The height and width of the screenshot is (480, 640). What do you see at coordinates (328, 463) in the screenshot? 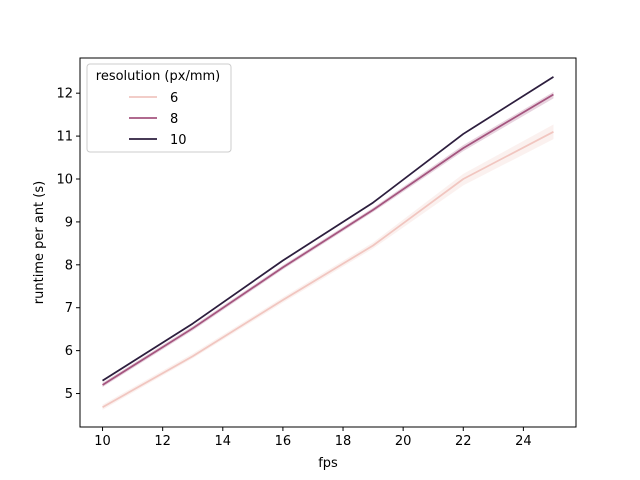
I see `x-axis-label: fps` at bounding box center [328, 463].